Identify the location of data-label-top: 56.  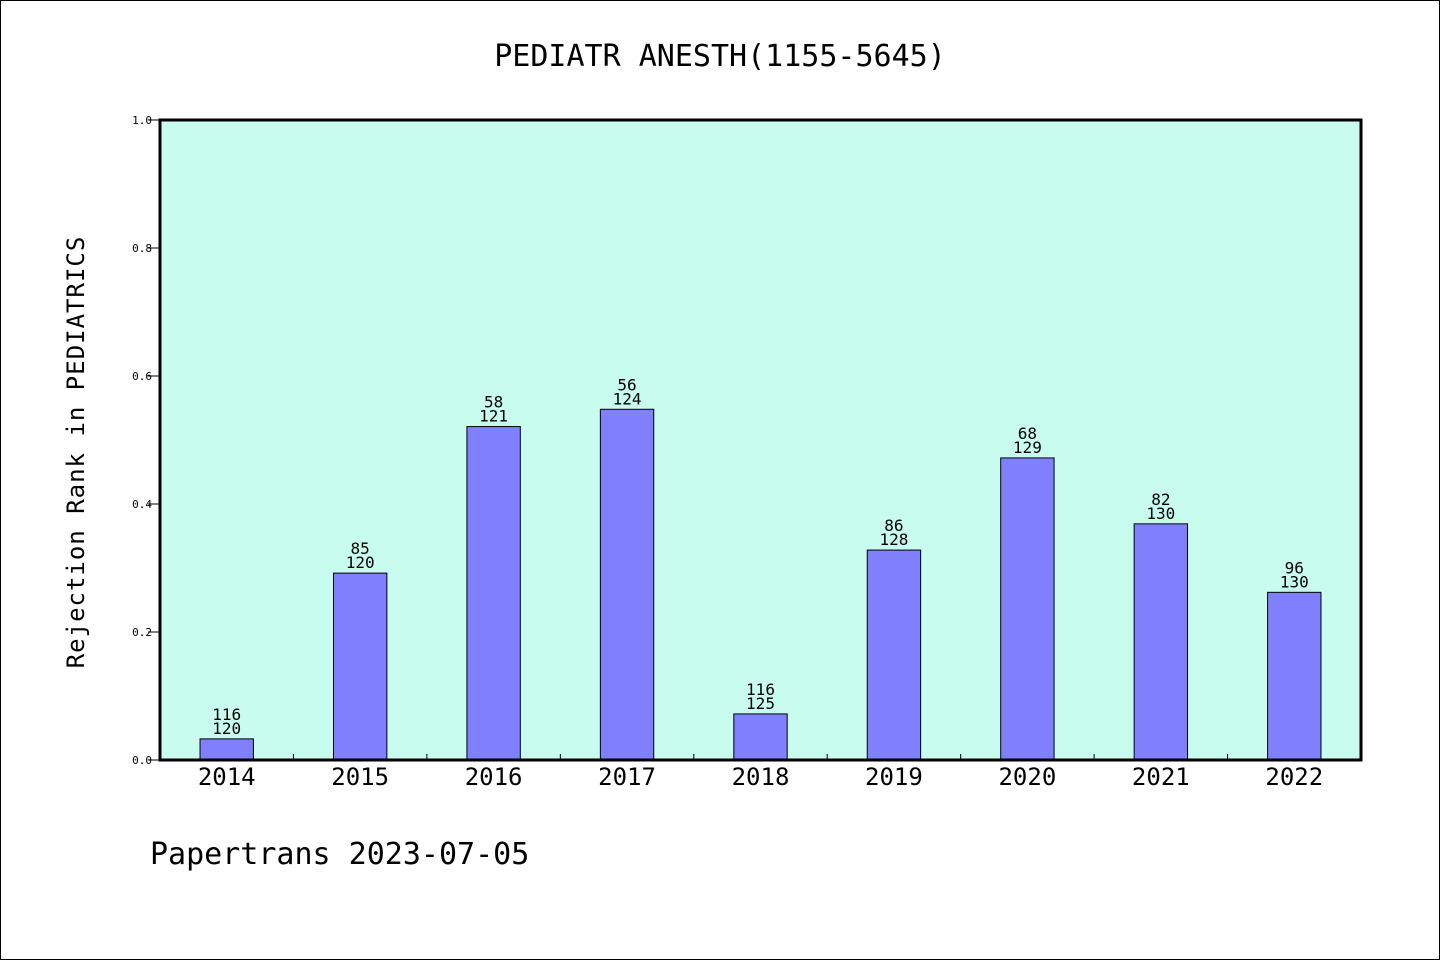
(626, 384).